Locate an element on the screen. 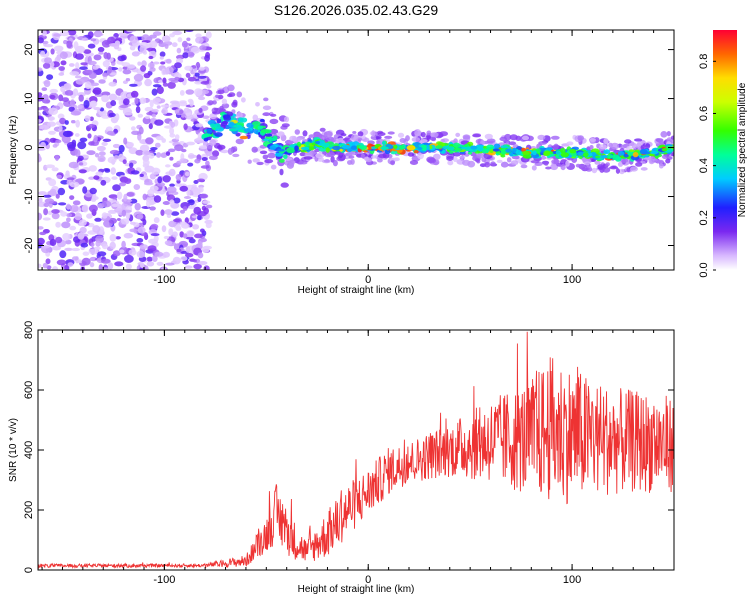 The image size is (750, 605). colorbar-tick-label: 0.4 is located at coordinates (704, 165).